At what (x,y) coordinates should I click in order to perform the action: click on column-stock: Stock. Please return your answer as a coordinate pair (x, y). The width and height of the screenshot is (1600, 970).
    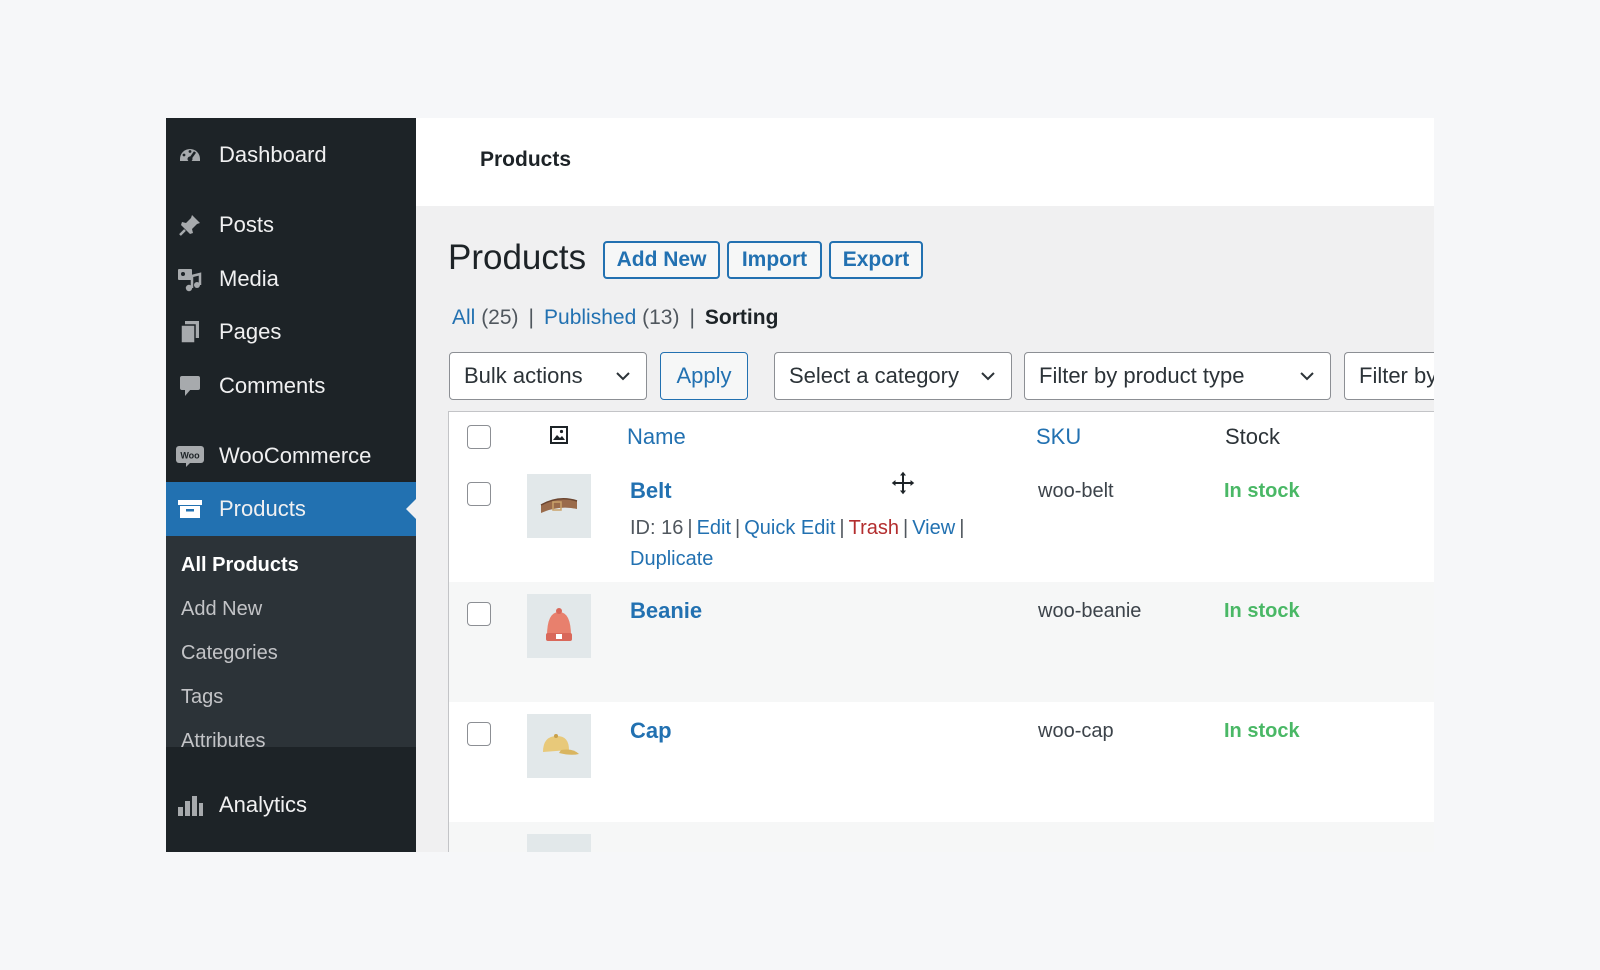
    Looking at the image, I should click on (1253, 436).